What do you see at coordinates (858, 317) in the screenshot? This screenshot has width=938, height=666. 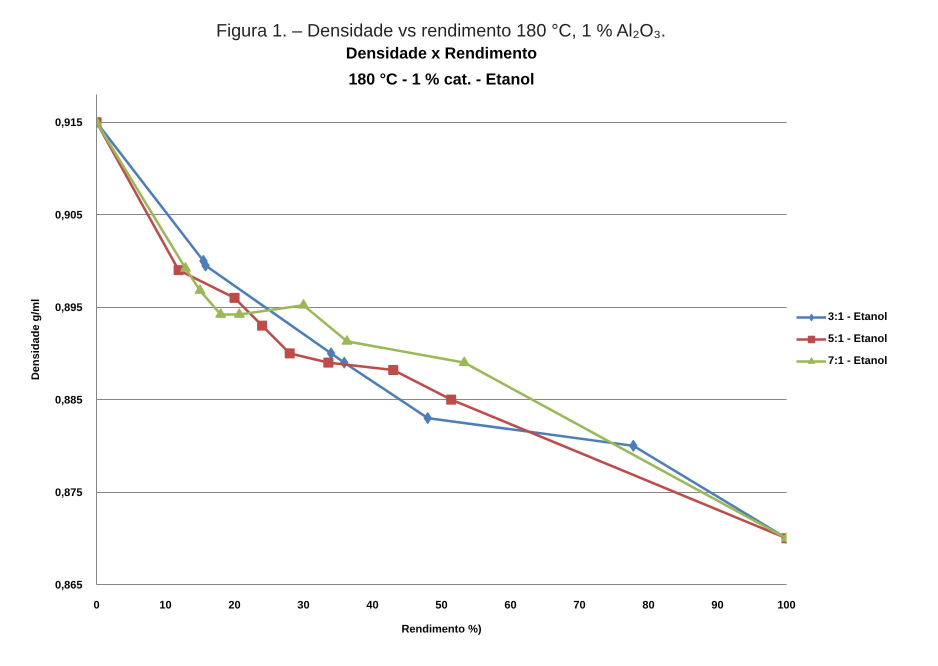 I see `legend-label: 3:1 - Etanol` at bounding box center [858, 317].